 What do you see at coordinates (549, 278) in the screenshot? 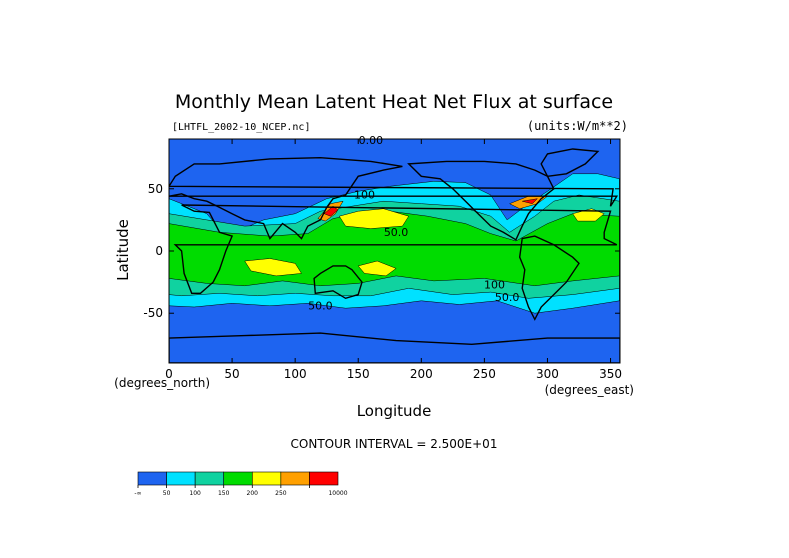
I see `continent-south-america` at bounding box center [549, 278].